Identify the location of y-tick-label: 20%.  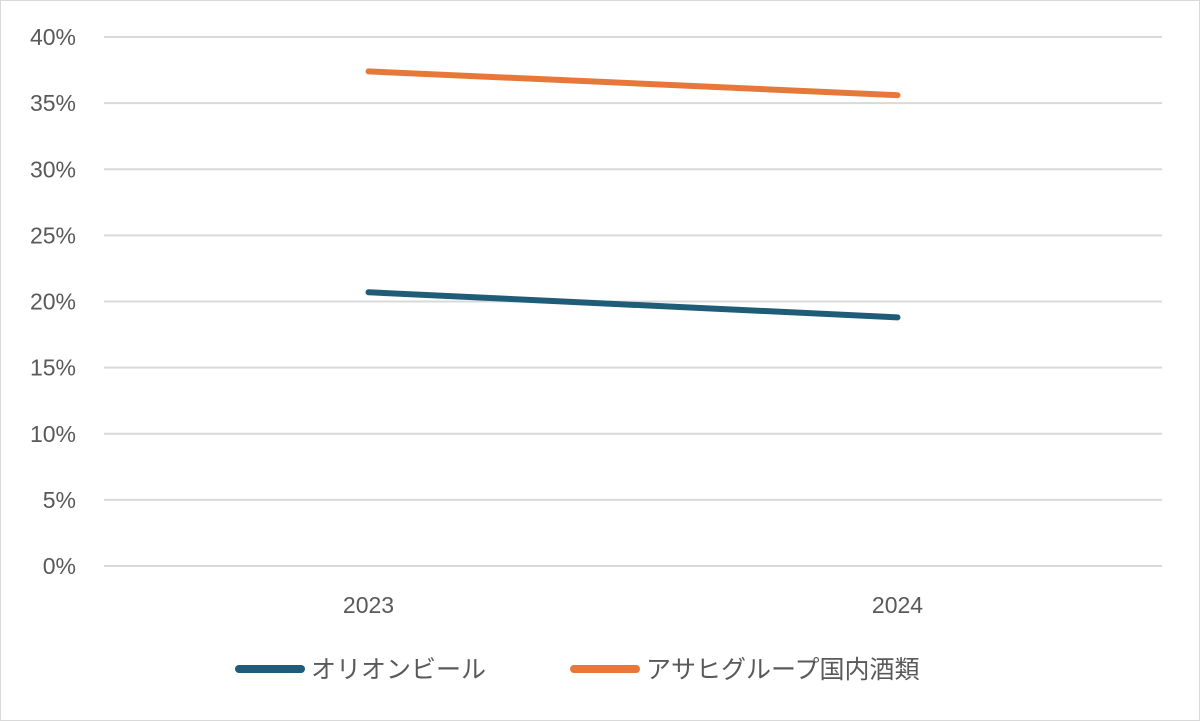
(53, 302).